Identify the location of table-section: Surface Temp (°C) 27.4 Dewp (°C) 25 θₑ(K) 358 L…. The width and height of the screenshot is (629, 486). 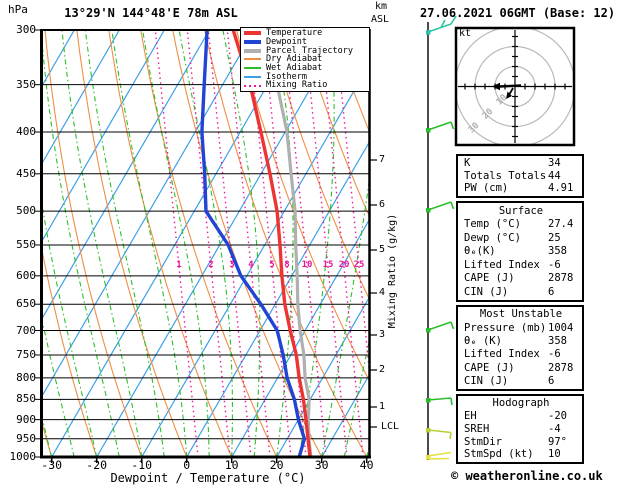
(520, 251).